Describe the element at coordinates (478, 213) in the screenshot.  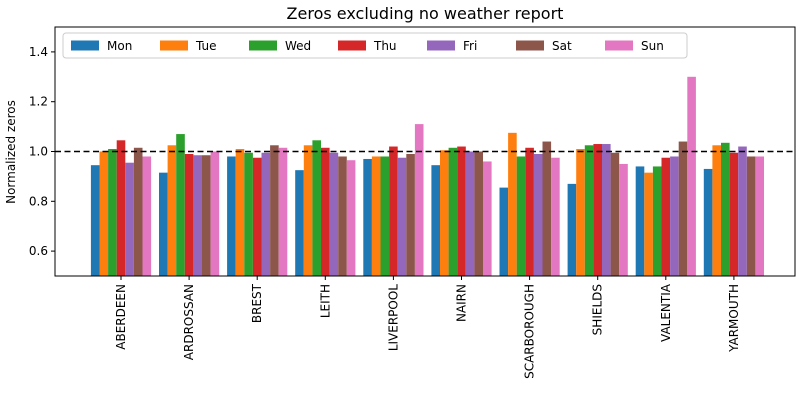
I see `bar-sat-nairn` at that location.